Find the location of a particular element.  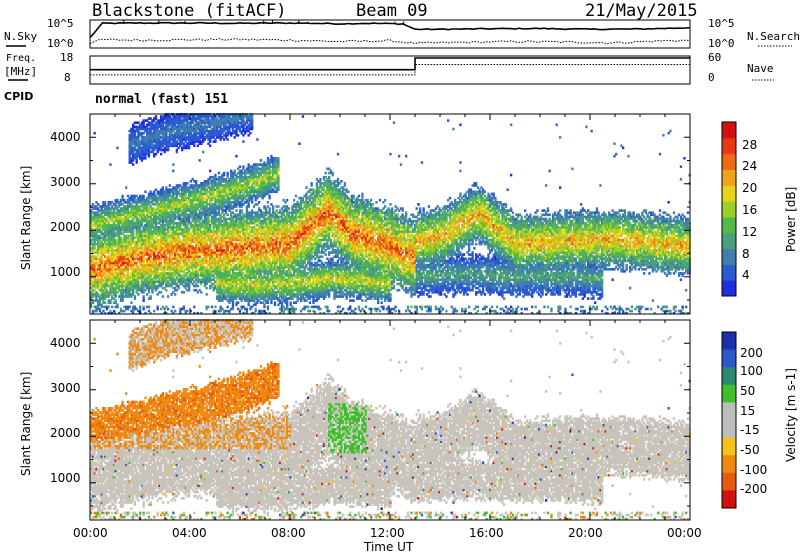

date-title: 21/May/2015 is located at coordinates (641, 11).